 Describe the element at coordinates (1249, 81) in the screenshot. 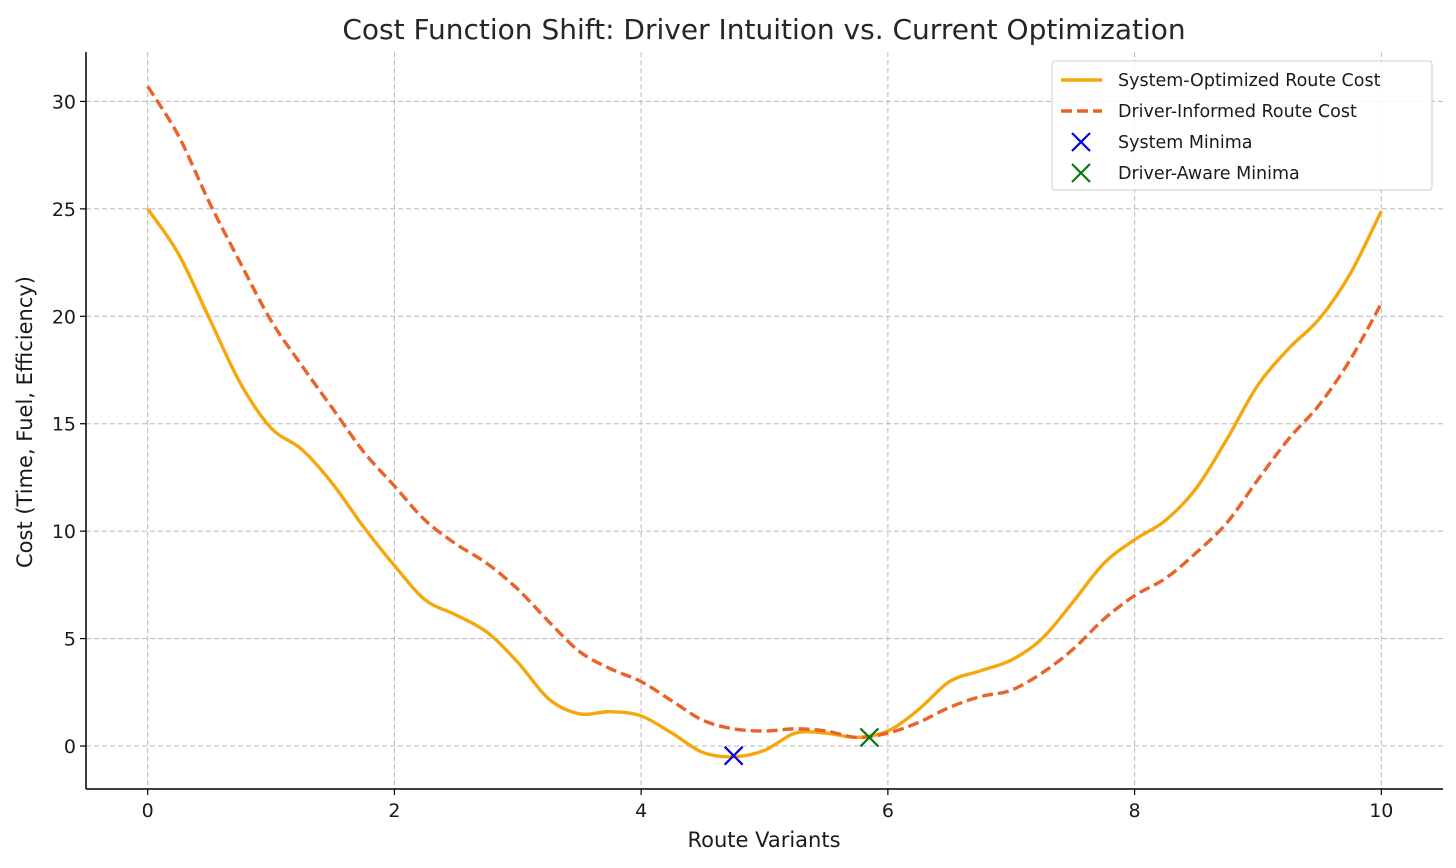

I see `legend-label: System-Optimized Route Cost` at that location.